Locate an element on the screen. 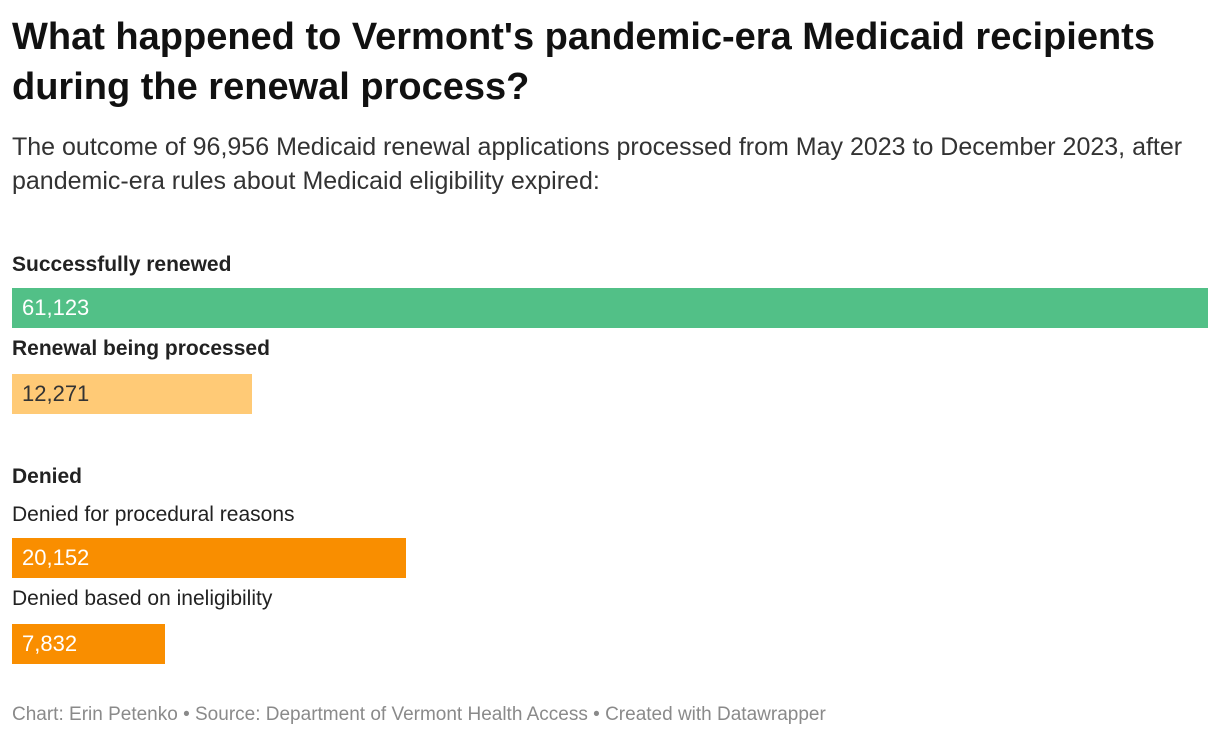 The width and height of the screenshot is (1220, 740). value-label: 61,123 is located at coordinates (56, 307).